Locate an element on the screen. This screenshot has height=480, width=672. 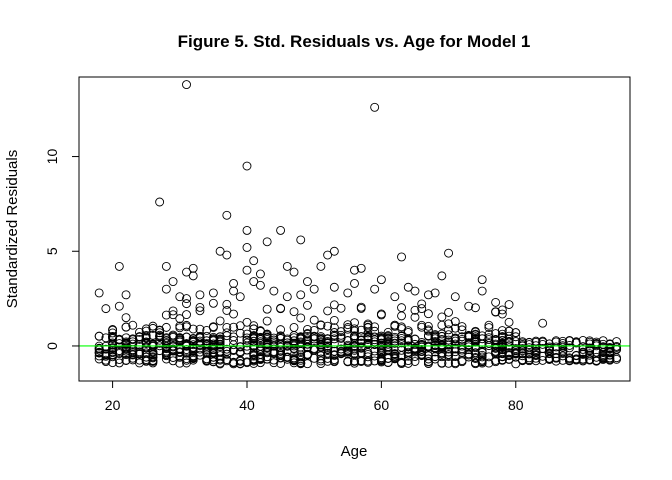
x-tick-label: 20 is located at coordinates (113, 405).